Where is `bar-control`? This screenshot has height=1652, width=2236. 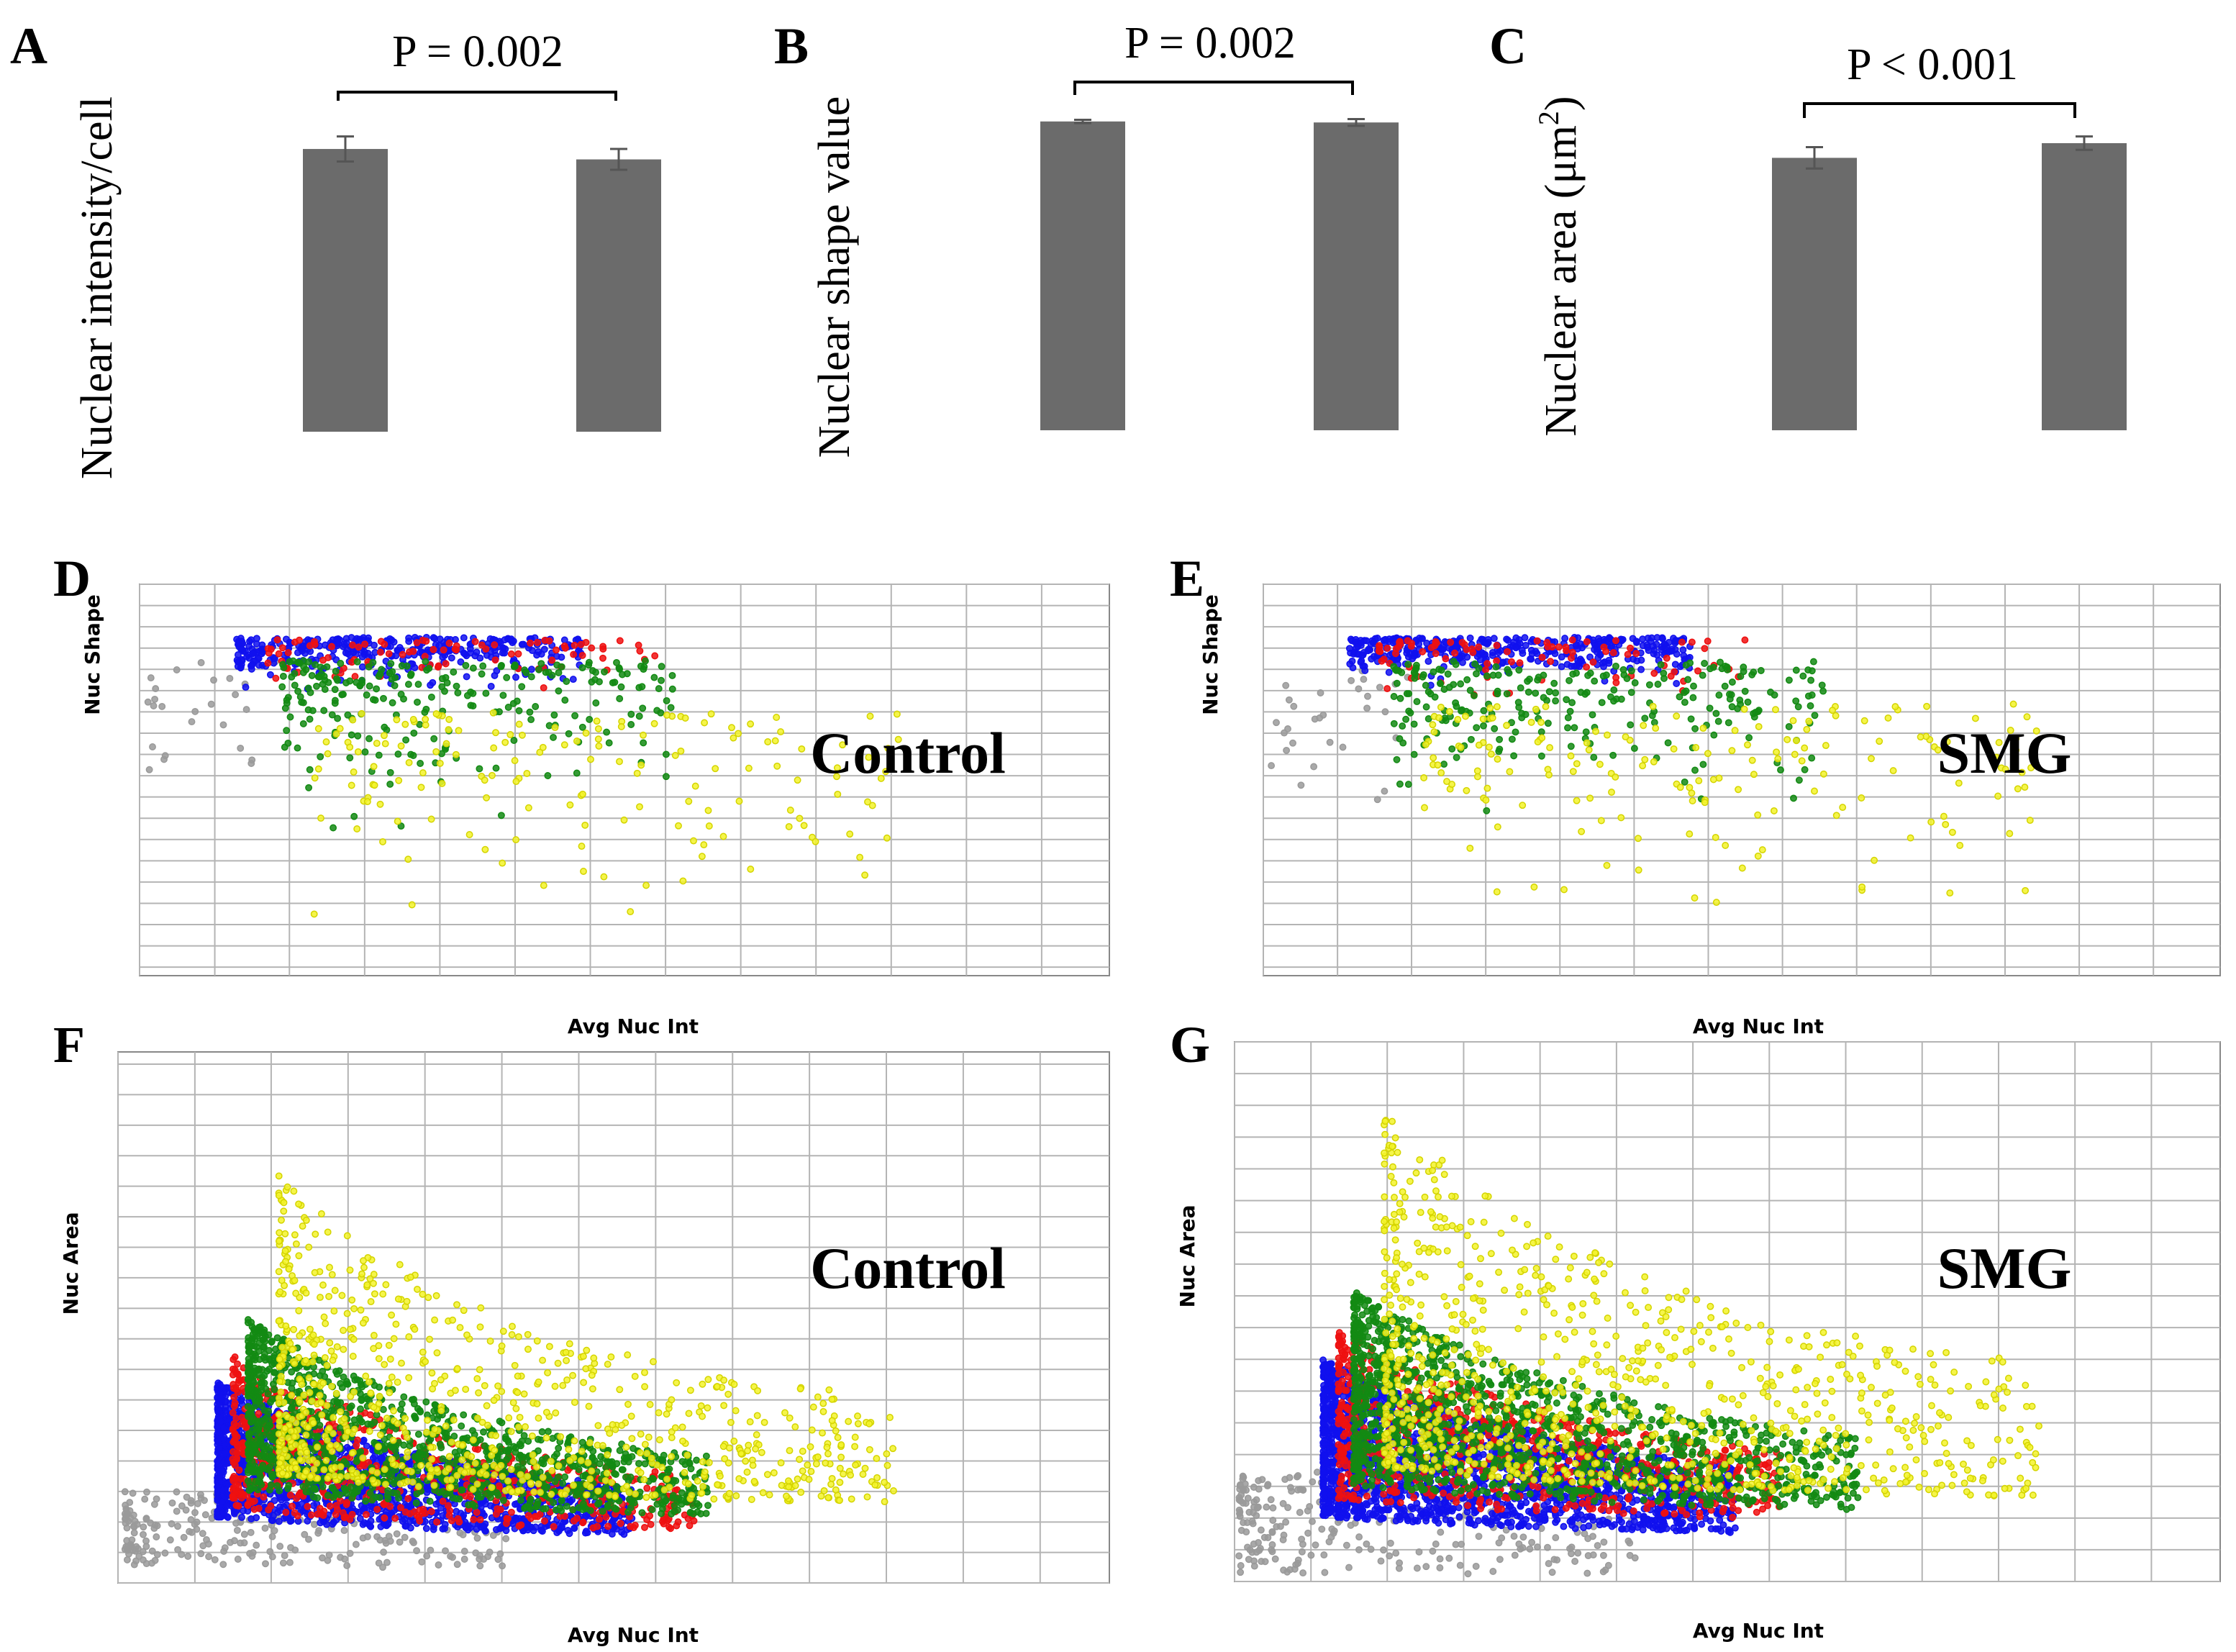
bar-control is located at coordinates (345, 290).